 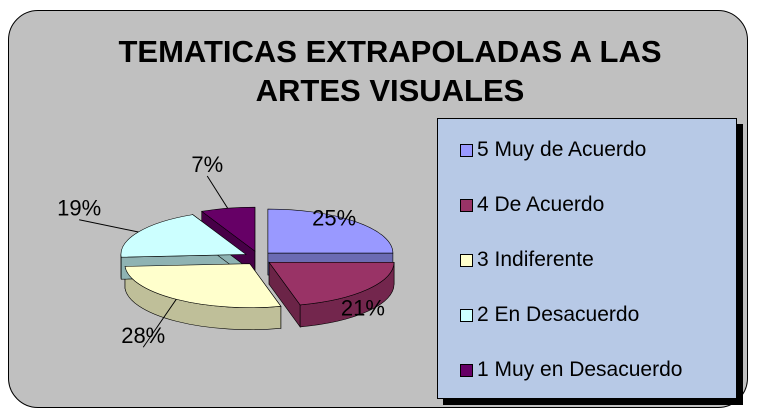 I want to click on legend-label: 2 En Desacuerdo, so click(x=558, y=314).